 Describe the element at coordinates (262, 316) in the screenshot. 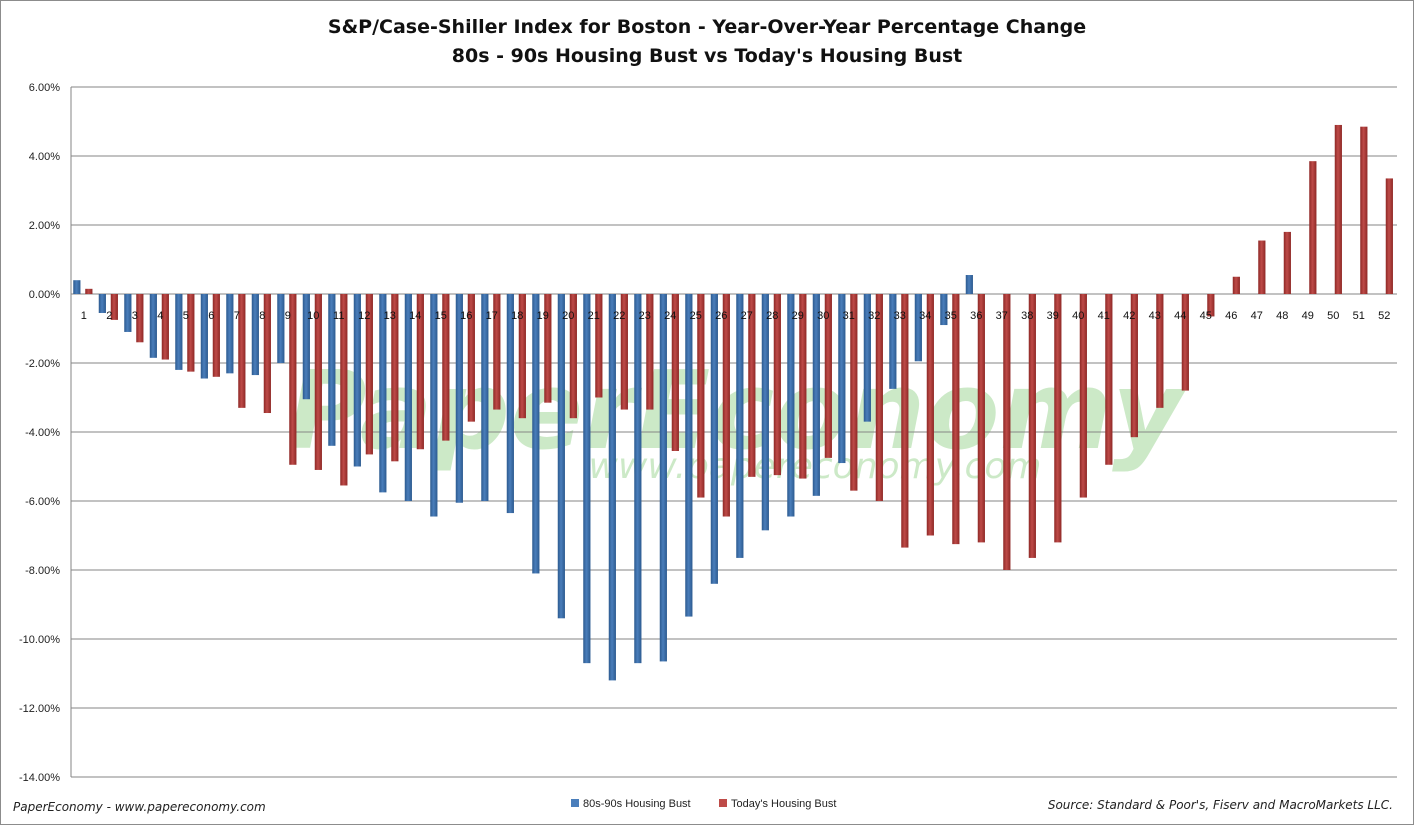

I see `x-tick-label: 8` at that location.